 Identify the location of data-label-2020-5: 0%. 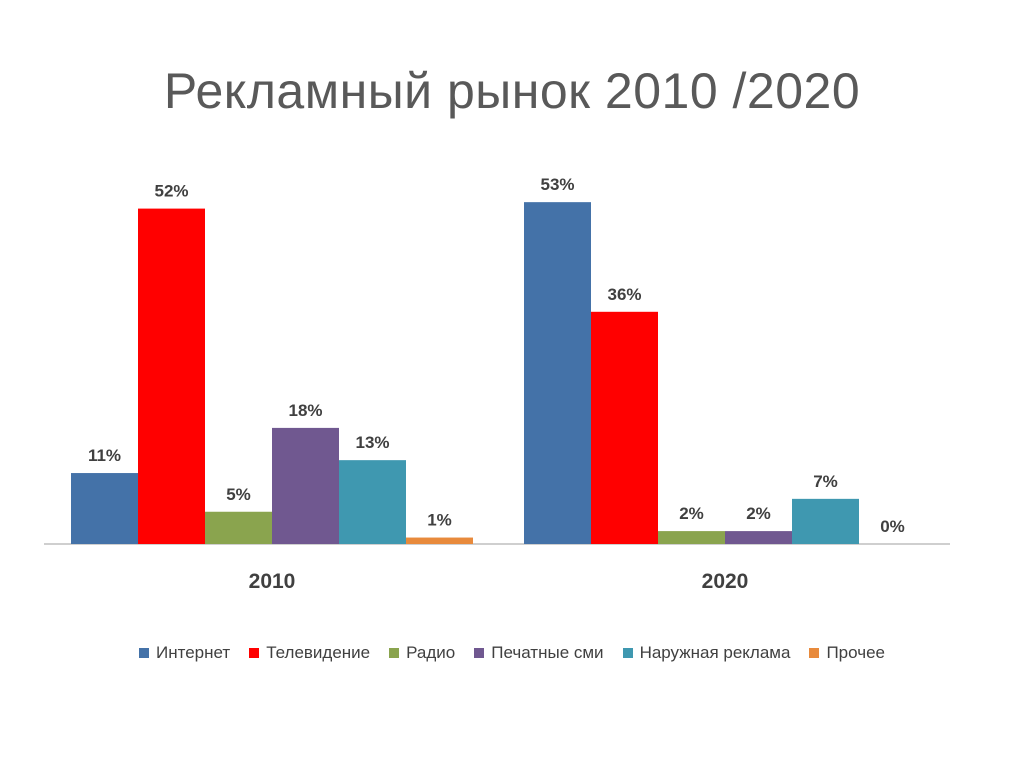
(892, 526).